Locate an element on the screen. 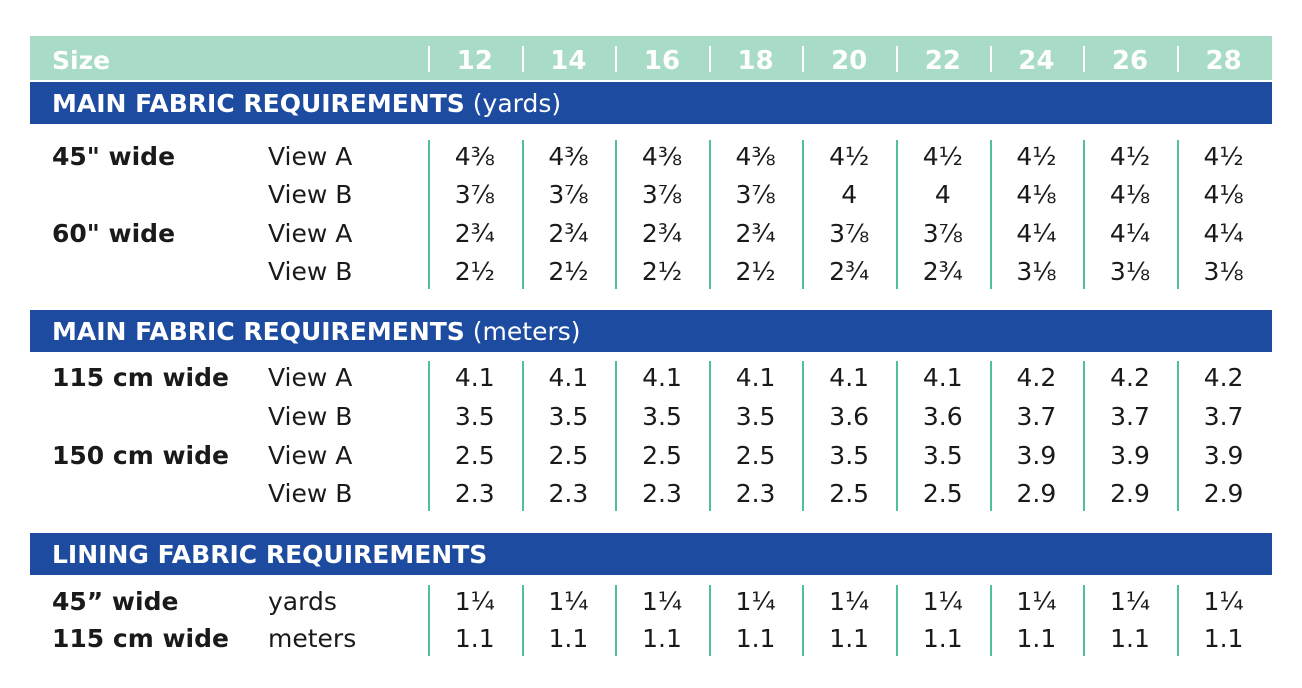 The image size is (1302, 688). width-label: 150 cm wide is located at coordinates (140, 455).